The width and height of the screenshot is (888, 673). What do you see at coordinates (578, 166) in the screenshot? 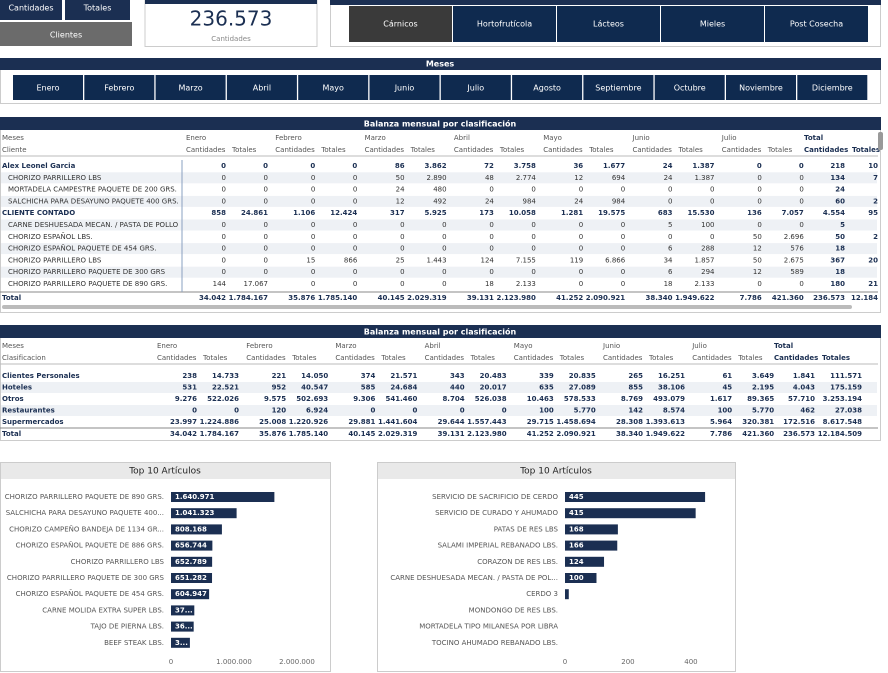
I see `table-cell: 36` at bounding box center [578, 166].